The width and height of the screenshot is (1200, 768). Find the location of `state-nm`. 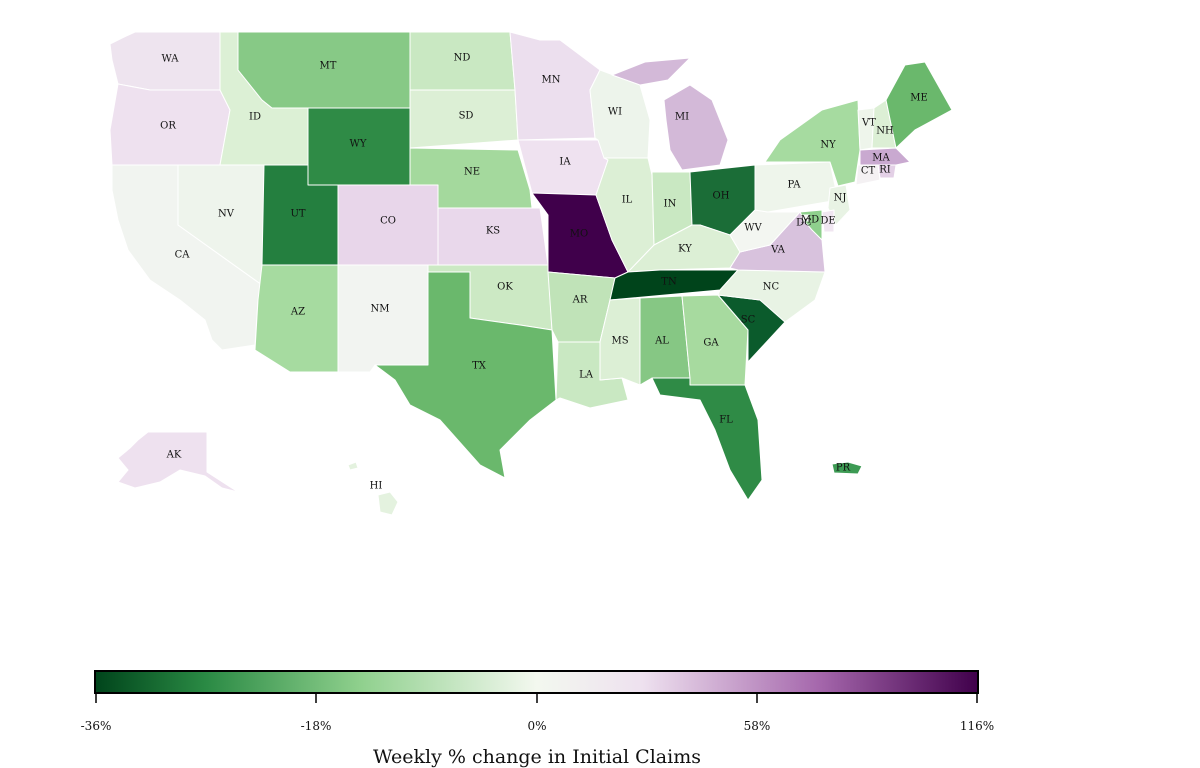

state-nm is located at coordinates (383, 318).